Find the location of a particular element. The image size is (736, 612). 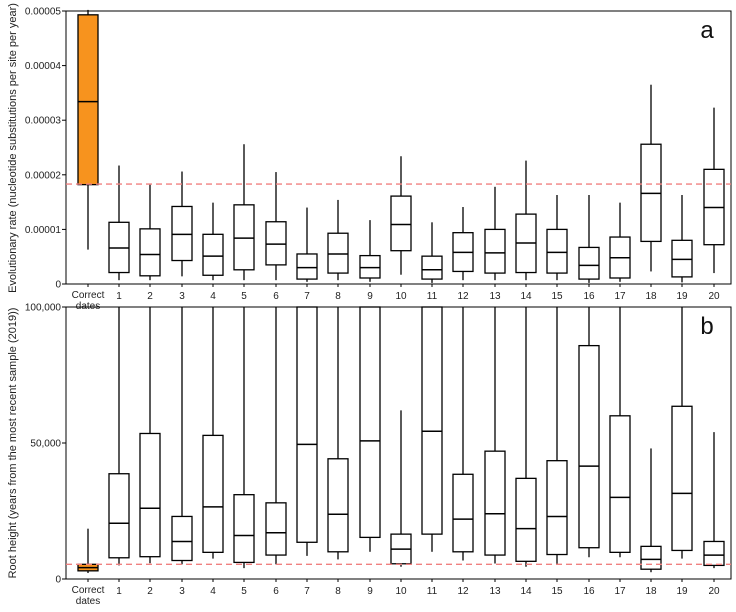

x-tick-label: 3 is located at coordinates (182, 591).